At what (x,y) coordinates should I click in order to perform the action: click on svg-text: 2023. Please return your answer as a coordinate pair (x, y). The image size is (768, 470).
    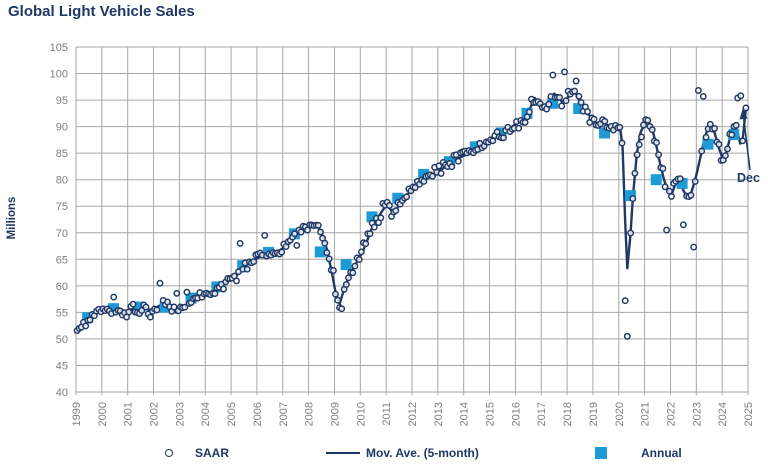
    Looking at the image, I should click on (697, 414).